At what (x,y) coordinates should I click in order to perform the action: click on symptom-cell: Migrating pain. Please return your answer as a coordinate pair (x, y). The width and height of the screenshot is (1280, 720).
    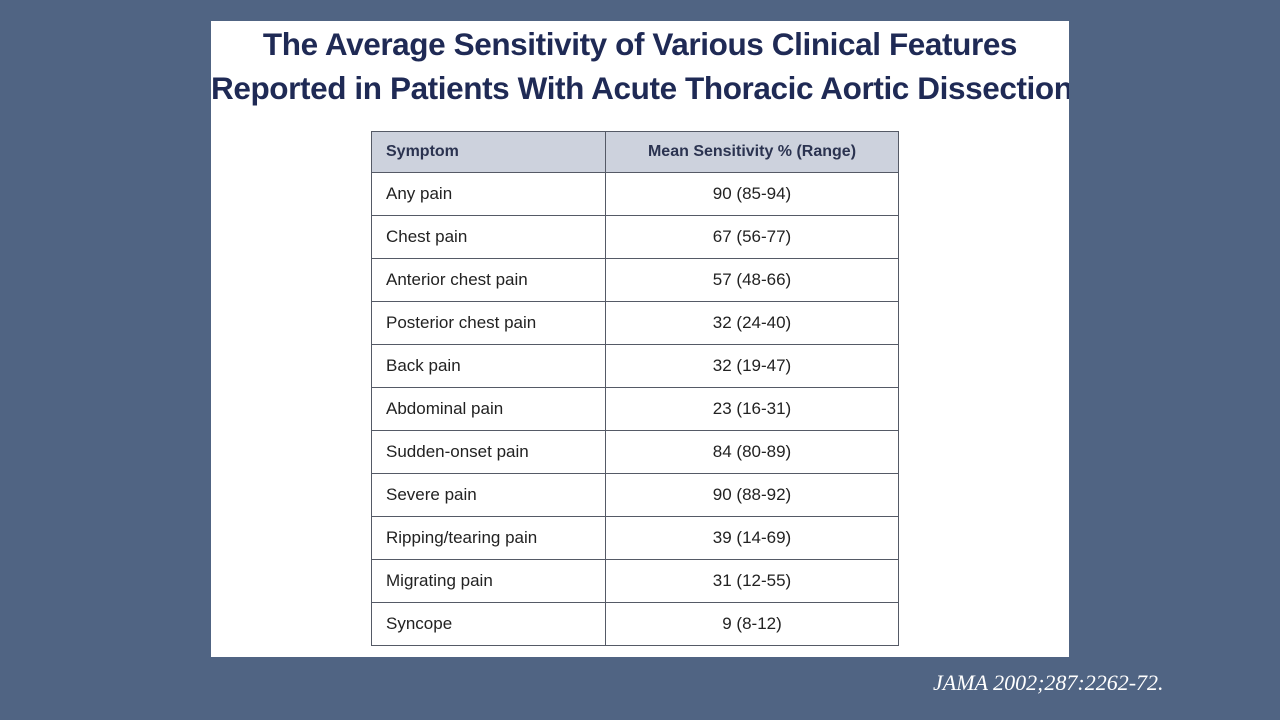
    Looking at the image, I should click on (488, 581).